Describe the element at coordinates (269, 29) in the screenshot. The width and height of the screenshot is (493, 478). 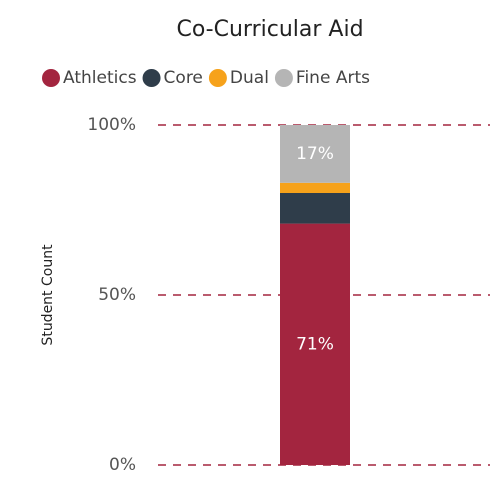
I see `chart-title: Co-Curricular Aid` at that location.